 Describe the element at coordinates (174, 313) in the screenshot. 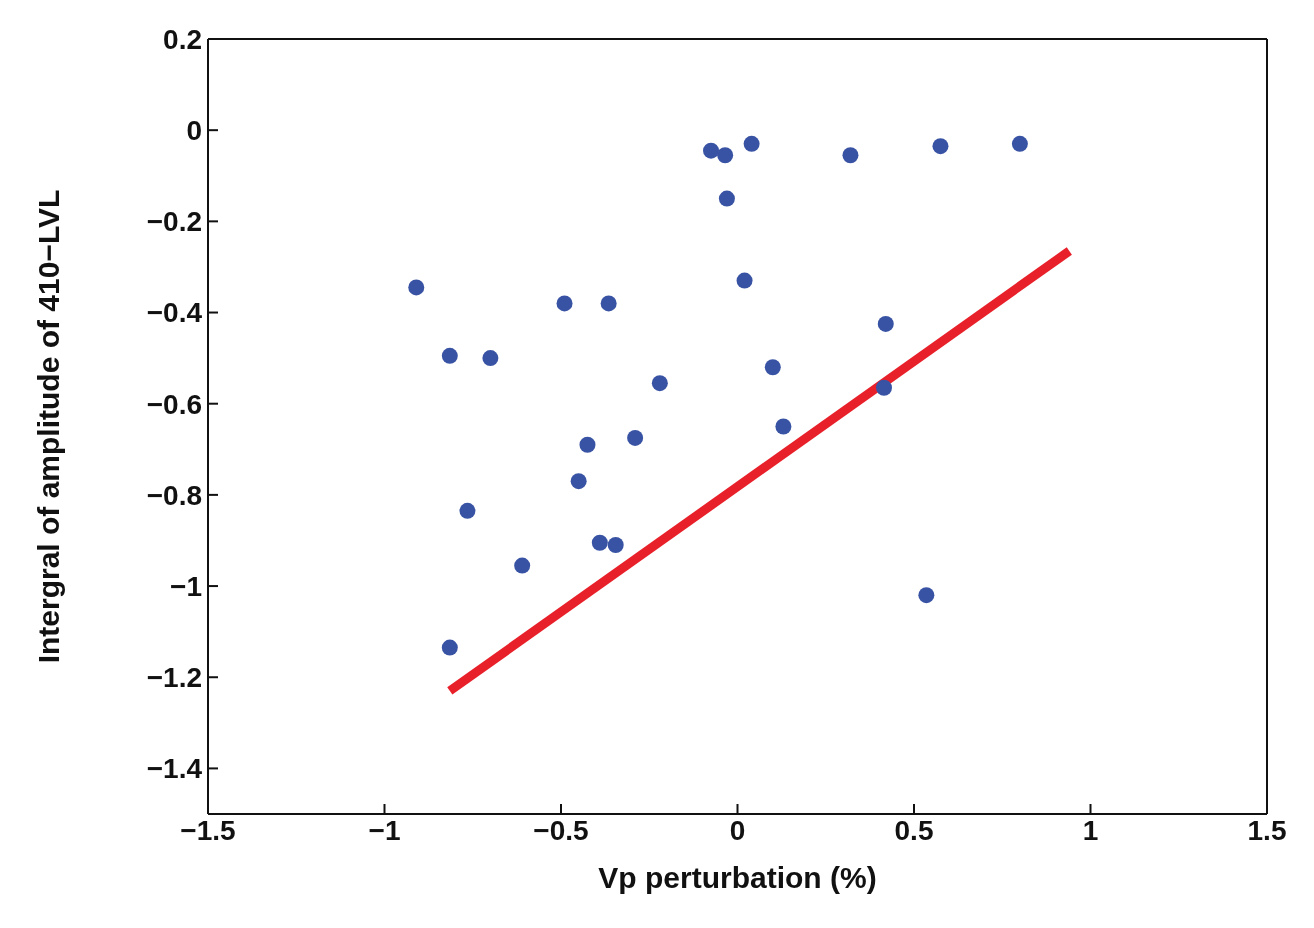

I see `y-tick-label: −0.4` at that location.